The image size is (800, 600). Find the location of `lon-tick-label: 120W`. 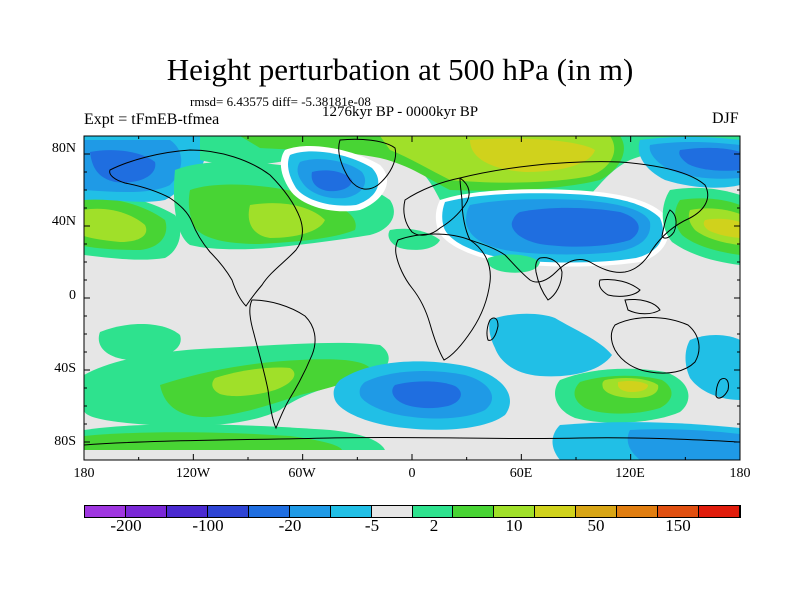

lon-tick-label: 120W is located at coordinates (193, 473).